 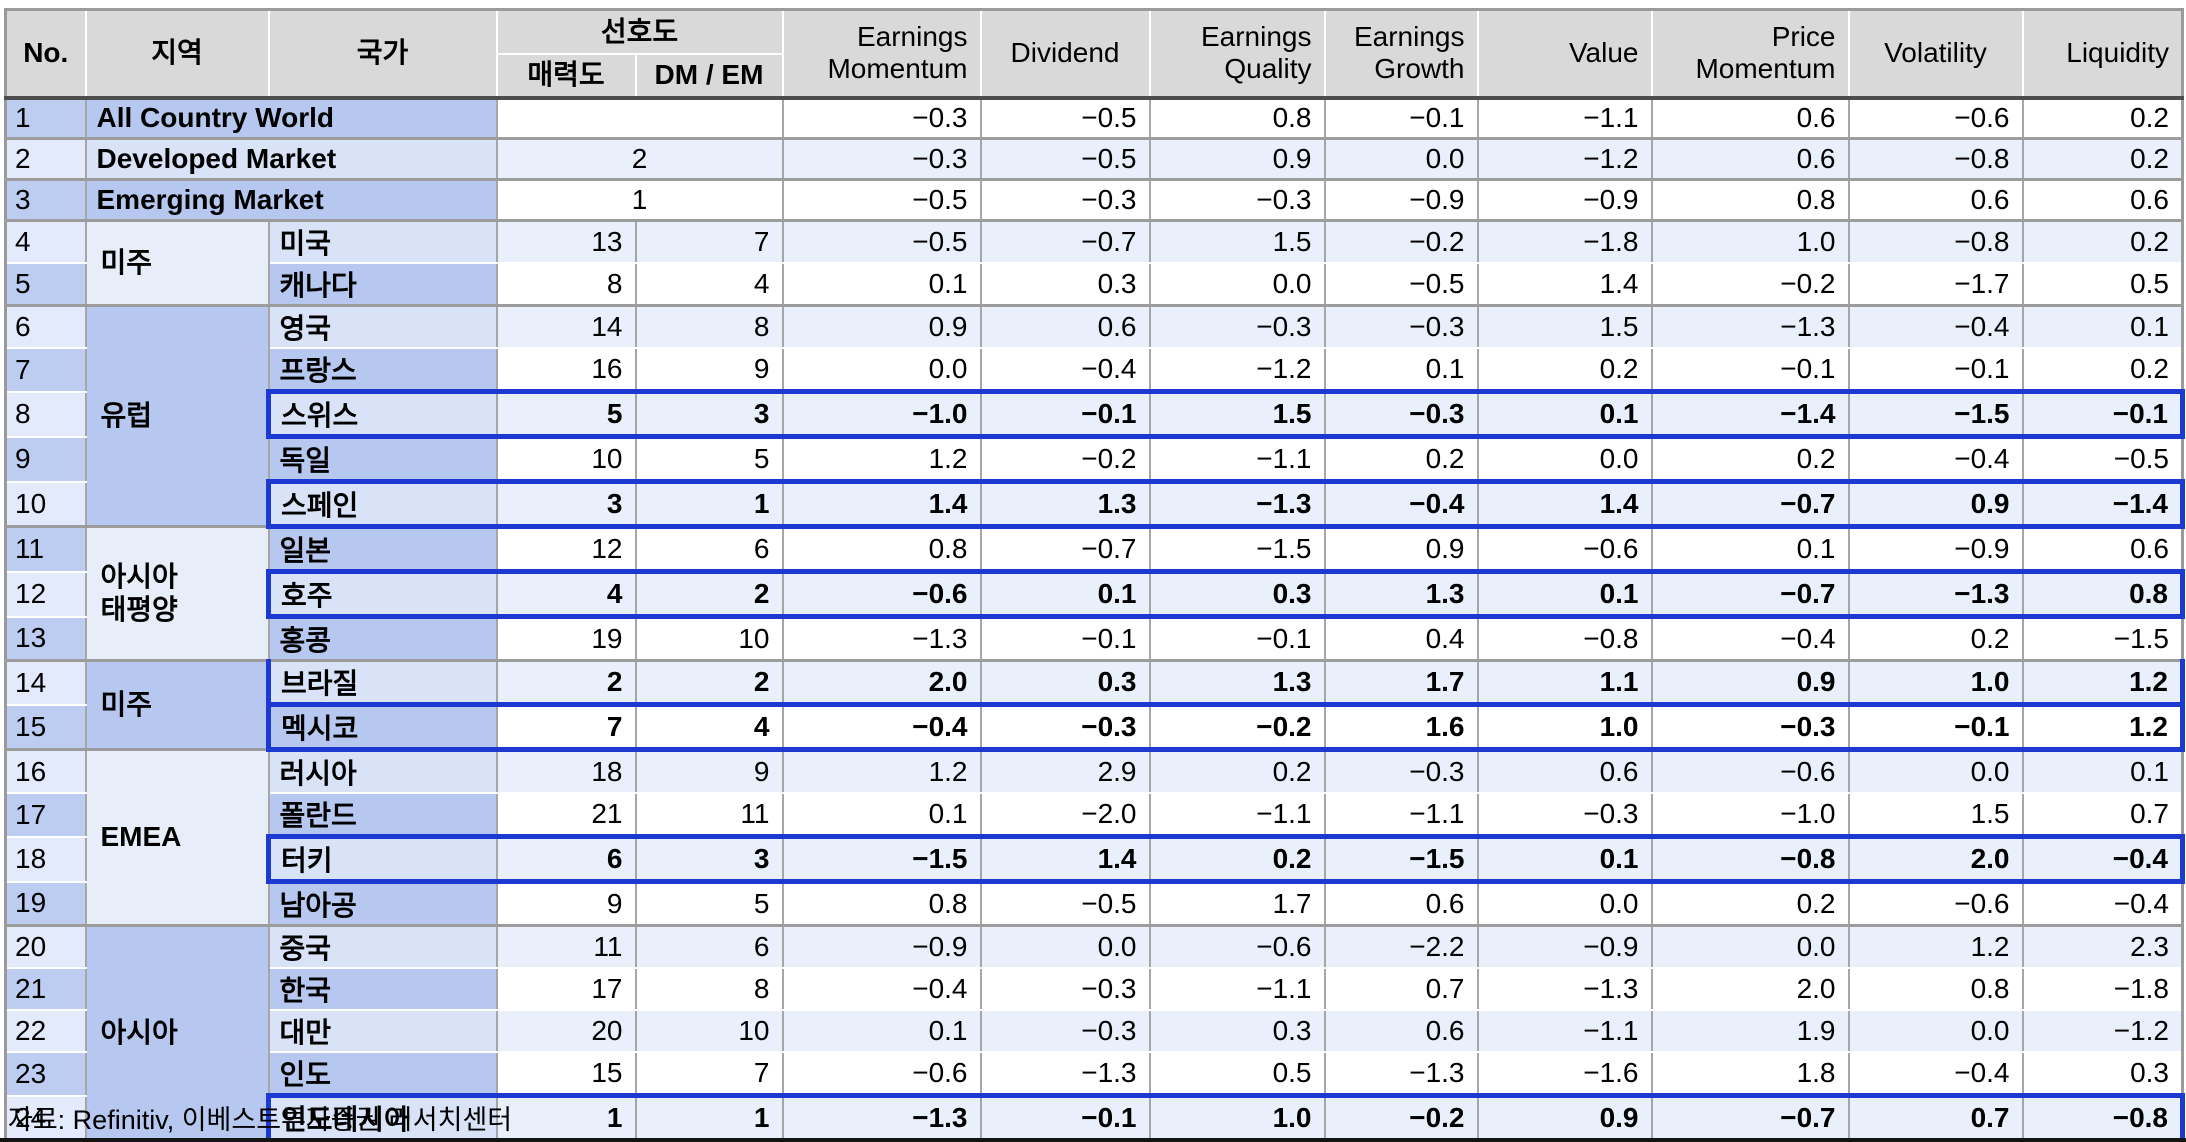 I want to click on factor-value: 0.9, so click(x=1401, y=549).